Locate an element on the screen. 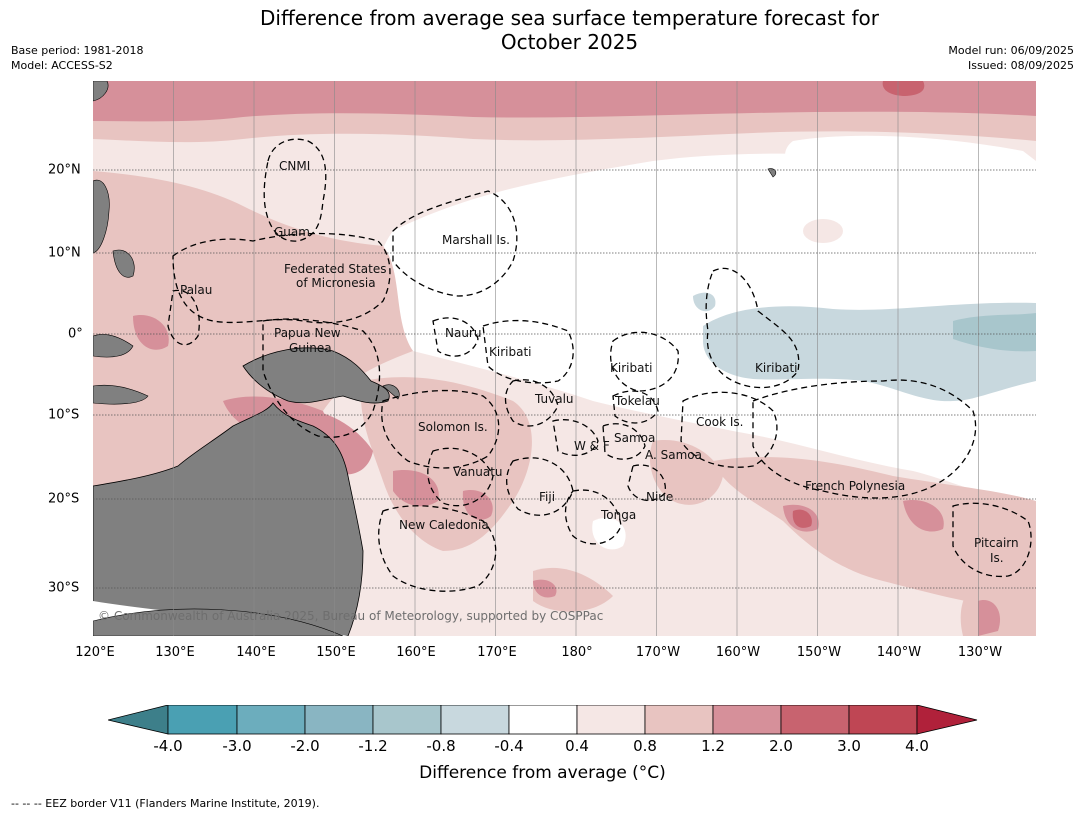 This screenshot has width=1085, height=816. land-philippines-north is located at coordinates (101, 216).